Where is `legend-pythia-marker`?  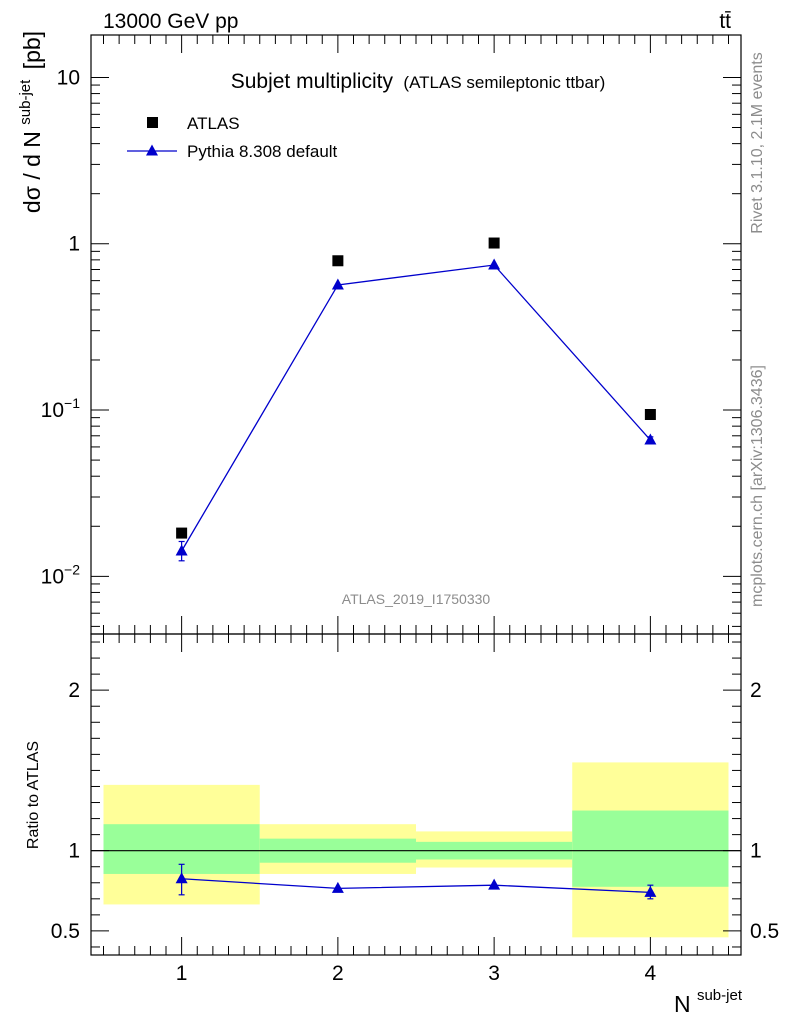 legend-pythia-marker is located at coordinates (152, 150).